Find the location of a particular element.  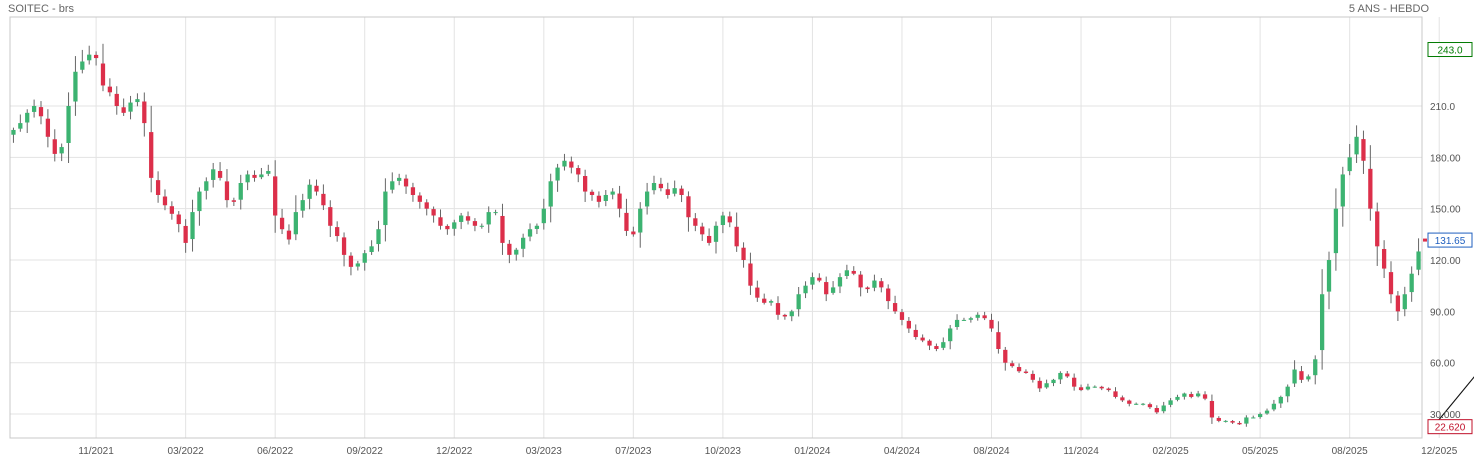

x-tick-label: 01/2024 is located at coordinates (812, 451).